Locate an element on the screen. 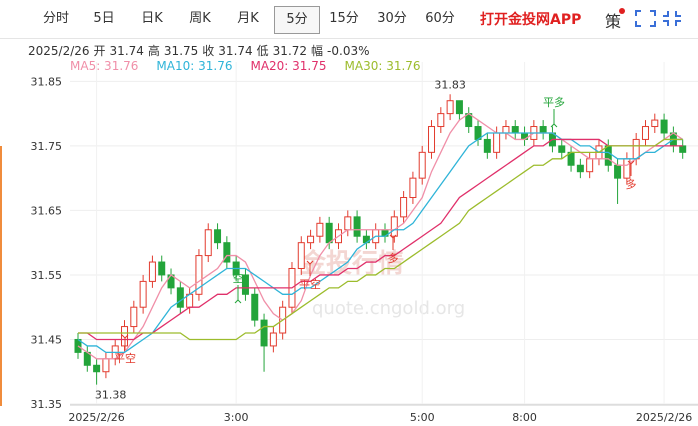  signal-label: 平多 is located at coordinates (554, 102).